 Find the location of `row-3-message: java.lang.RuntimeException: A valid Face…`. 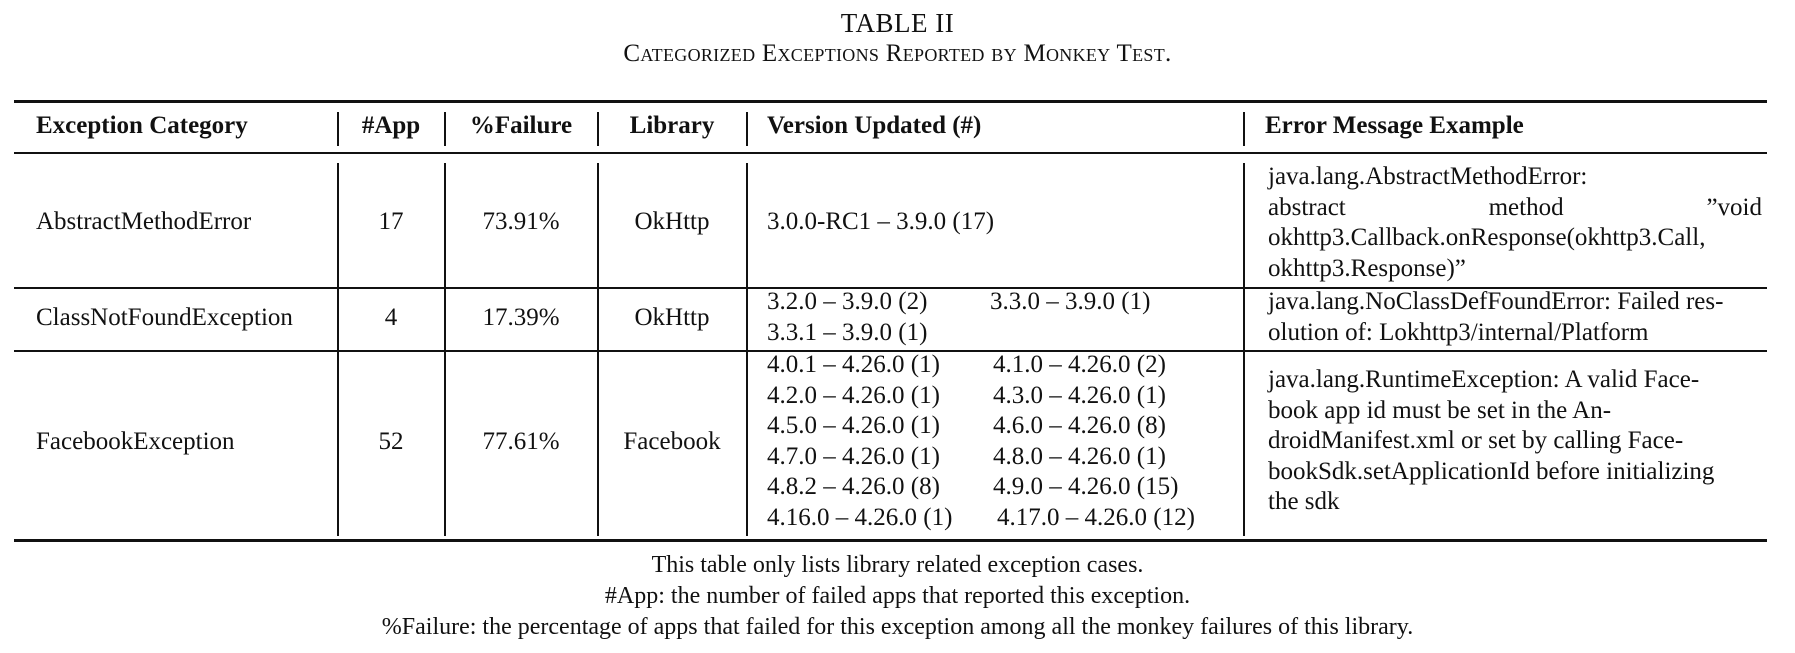

row-3-message: java.lang.RuntimeException: A valid Face… is located at coordinates (1515, 441).